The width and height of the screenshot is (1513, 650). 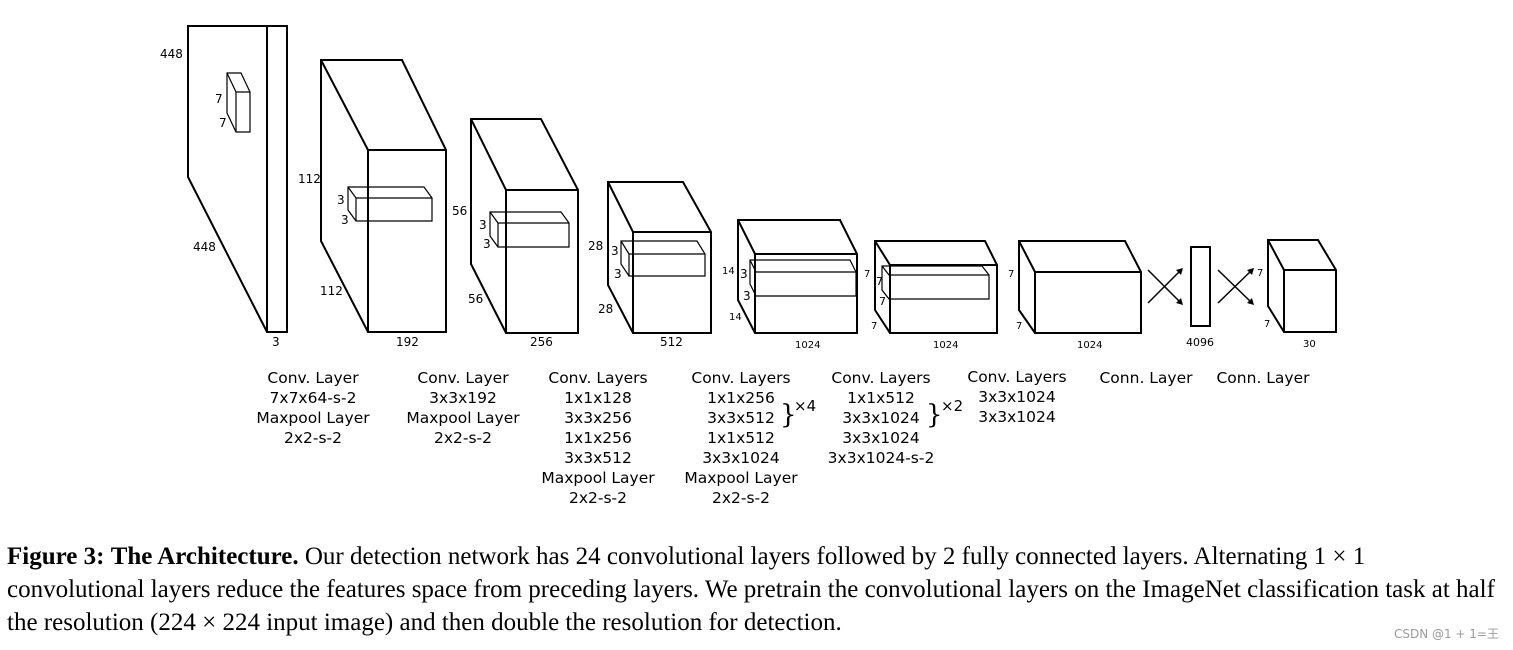 I want to click on block3-label-line: Maxpool Layer, so click(x=598, y=478).